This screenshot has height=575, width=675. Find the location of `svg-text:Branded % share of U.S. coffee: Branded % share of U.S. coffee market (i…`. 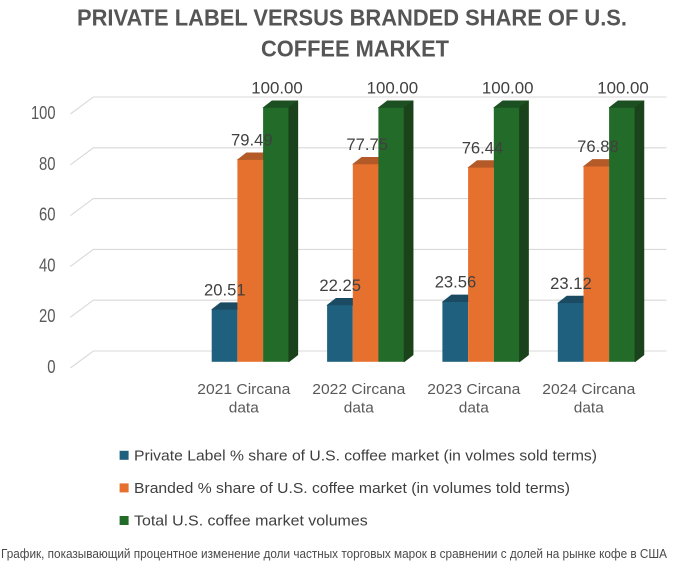

svg-text:Branded % share of U.S. coffee: Branded % share of U.S. coffee market (i… is located at coordinates (352, 489).